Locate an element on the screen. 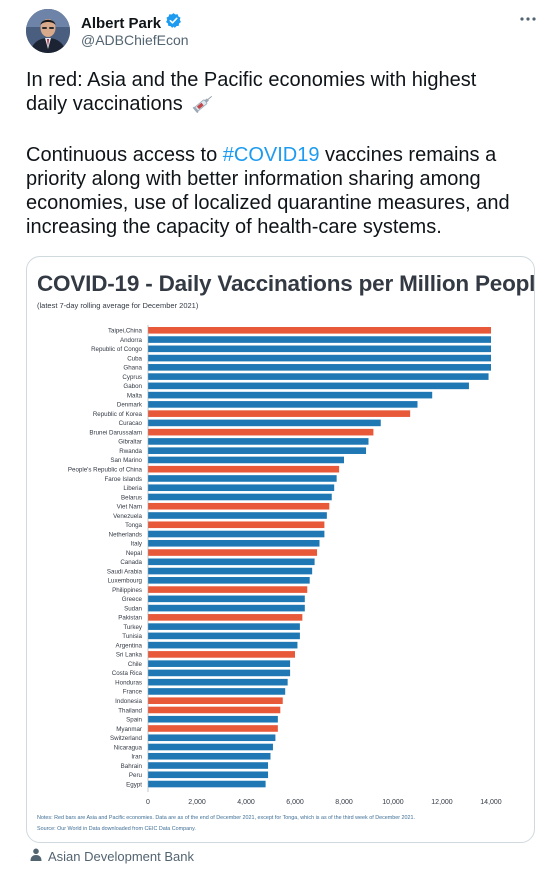  syringe-icon is located at coordinates (203, 106).